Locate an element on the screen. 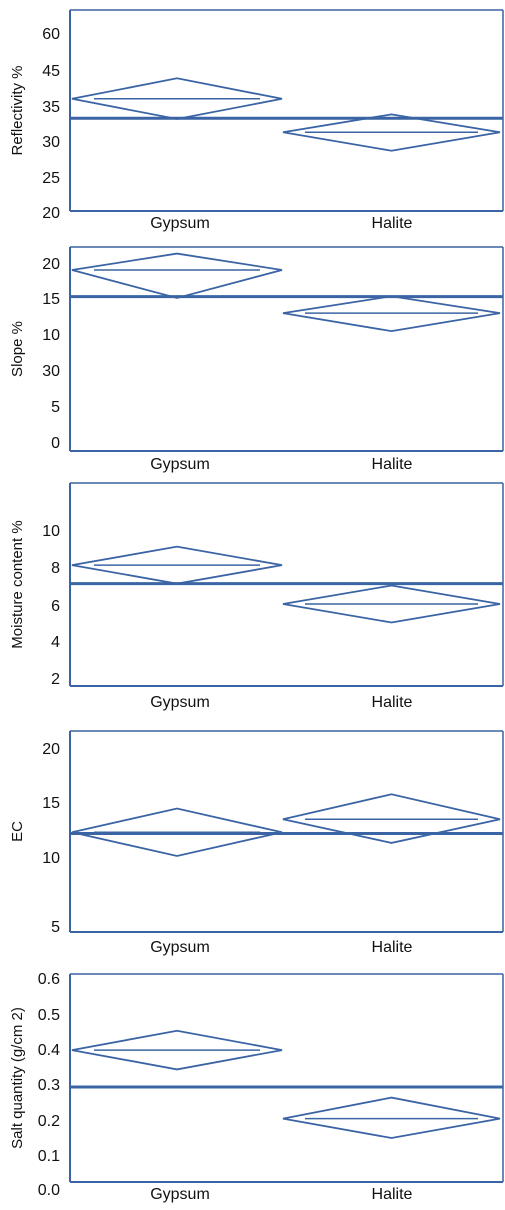 The image size is (505, 1210). y-axis-title: EC is located at coordinates (17, 831).